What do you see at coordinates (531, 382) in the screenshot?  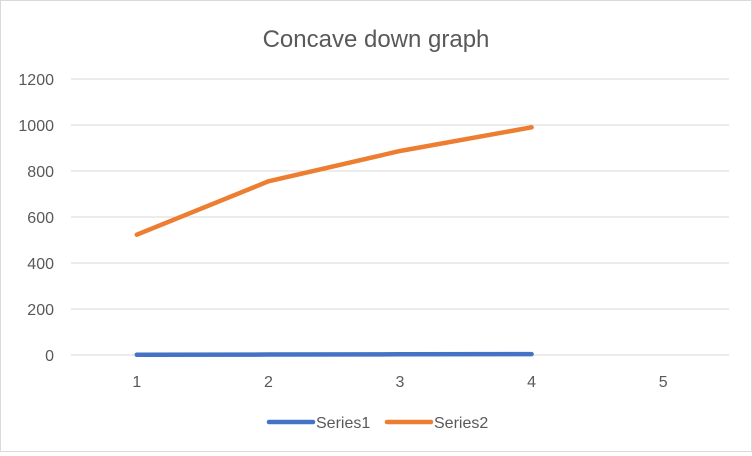 I see `x-tick-label: 4` at bounding box center [531, 382].